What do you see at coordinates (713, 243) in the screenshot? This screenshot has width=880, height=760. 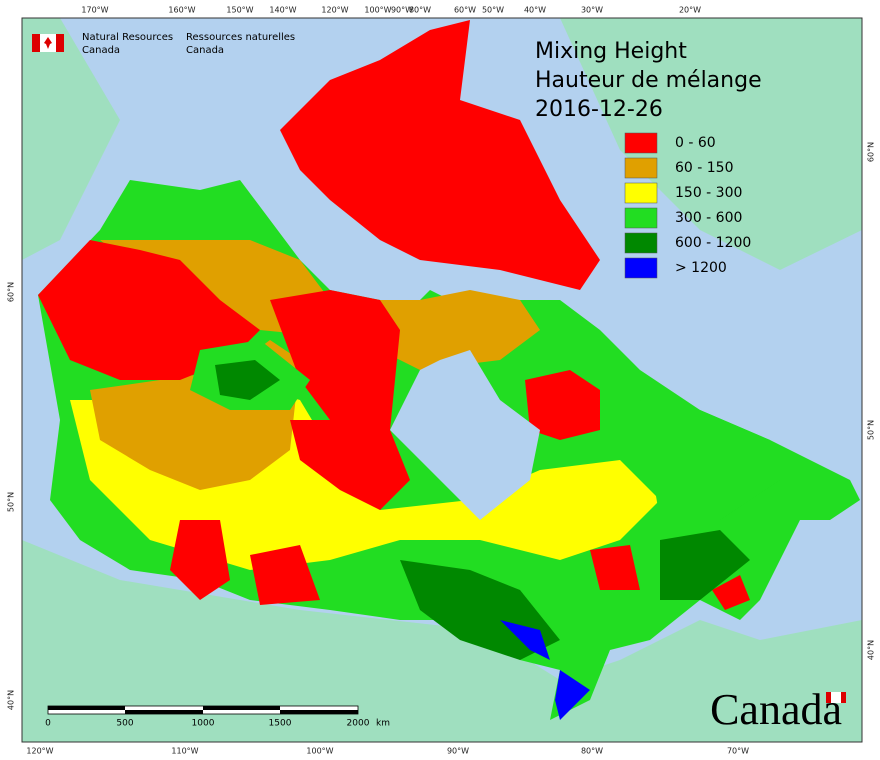 I see `legend-label: 600 - 1200` at bounding box center [713, 243].